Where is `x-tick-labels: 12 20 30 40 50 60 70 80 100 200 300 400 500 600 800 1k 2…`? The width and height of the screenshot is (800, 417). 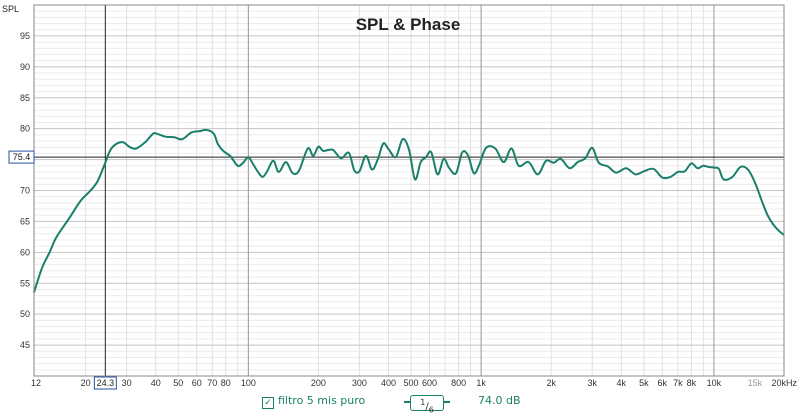
x-tick-labels: 12 20 30 40 50 60 70 80 100 200 300 400 500 600 800 1k 2… is located at coordinates (414, 383).